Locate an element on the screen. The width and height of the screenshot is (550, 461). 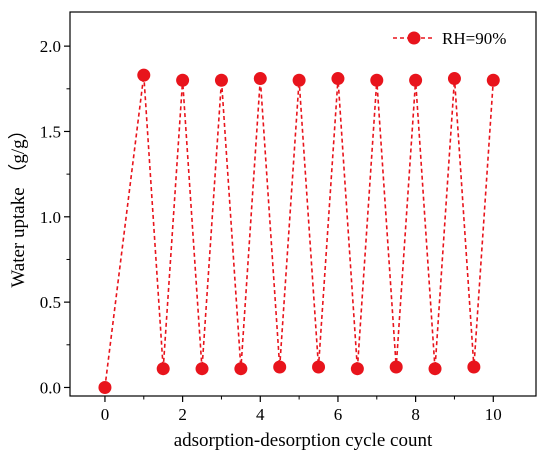
x-tick-label: 8 is located at coordinates (415, 414).